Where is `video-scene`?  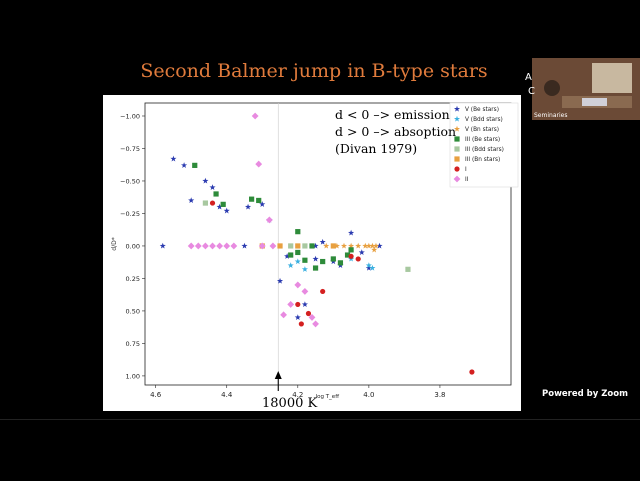
video-scene is located at coordinates (586, 89).